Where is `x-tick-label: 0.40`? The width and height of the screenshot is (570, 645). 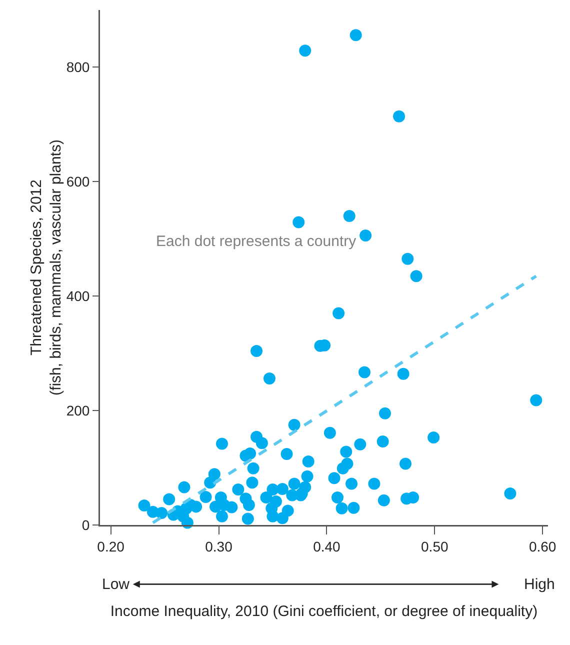
x-tick-label: 0.40 is located at coordinates (327, 546).